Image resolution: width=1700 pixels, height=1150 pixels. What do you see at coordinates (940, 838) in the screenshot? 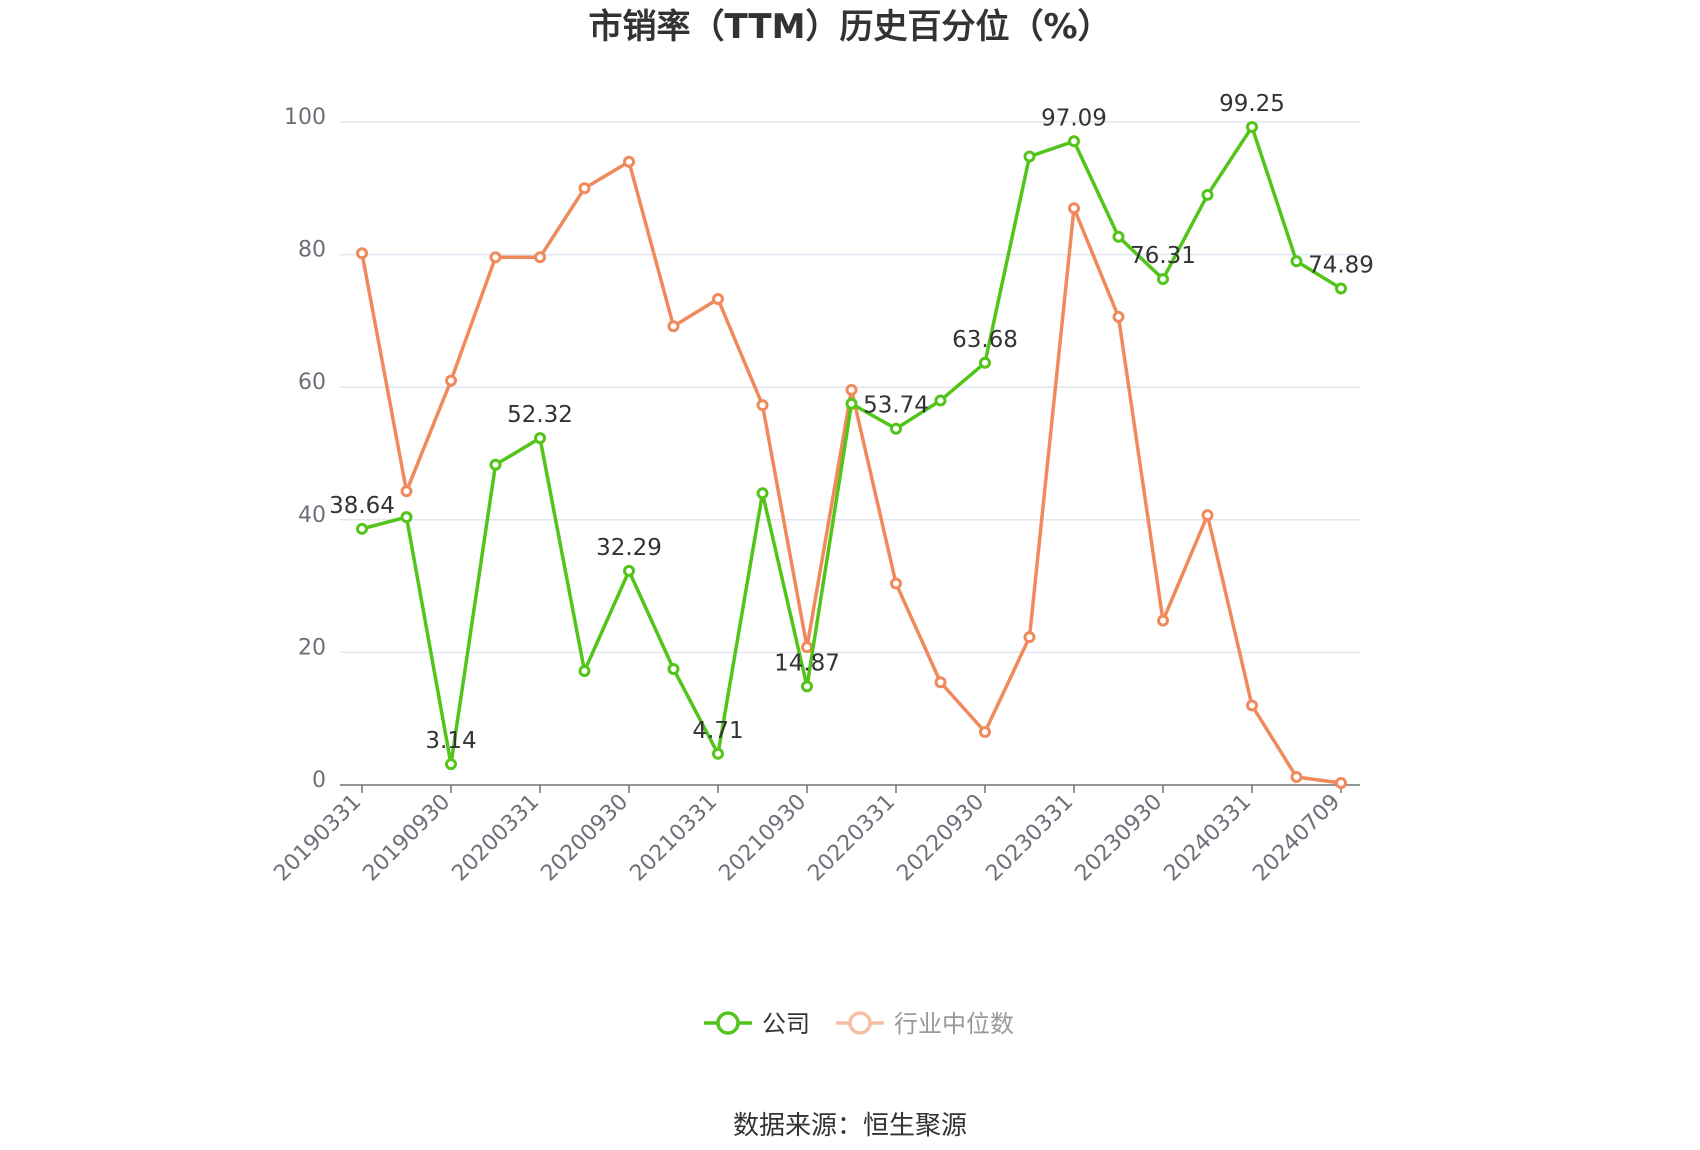
I see `x-tick-label: 20220930` at bounding box center [940, 838].